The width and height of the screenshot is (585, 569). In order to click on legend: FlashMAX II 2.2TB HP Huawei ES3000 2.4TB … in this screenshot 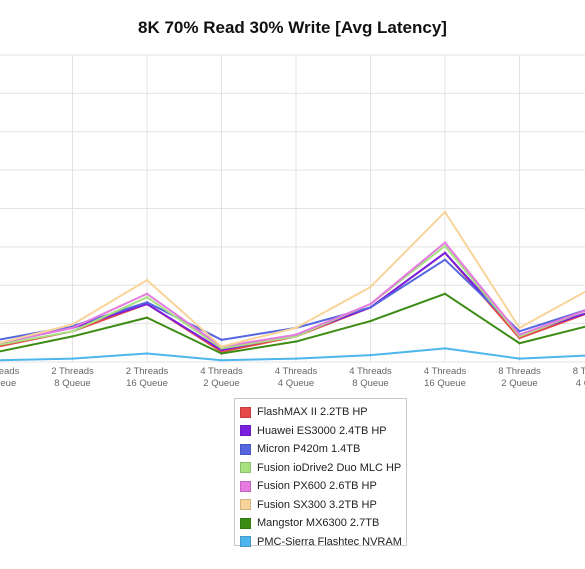, I will do `click(320, 473)`.